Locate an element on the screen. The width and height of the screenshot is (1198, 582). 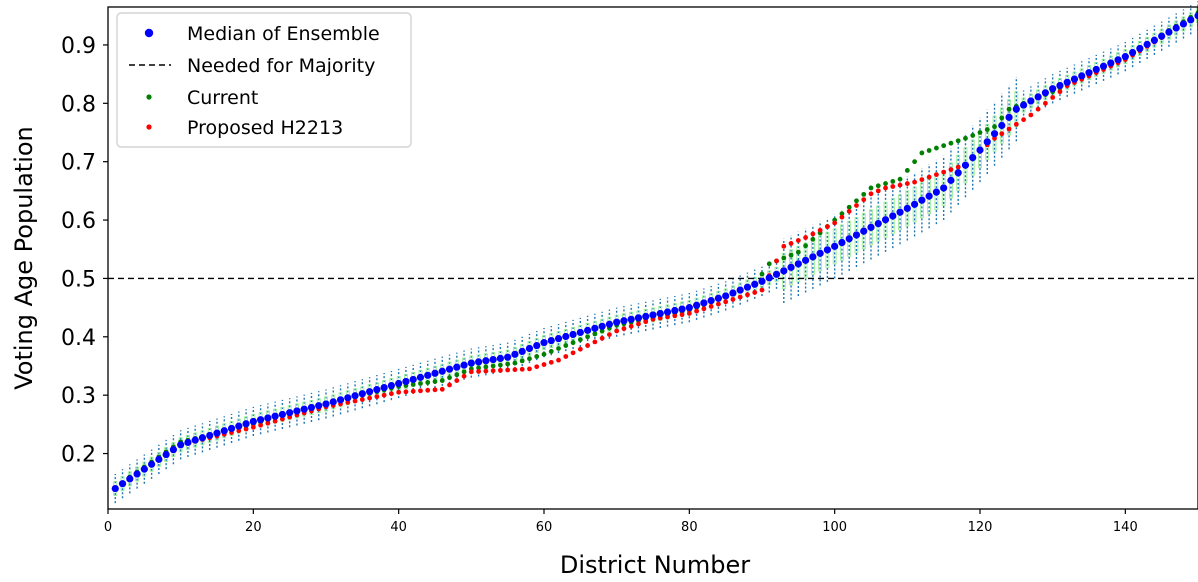
legend-box is located at coordinates (264, 80).